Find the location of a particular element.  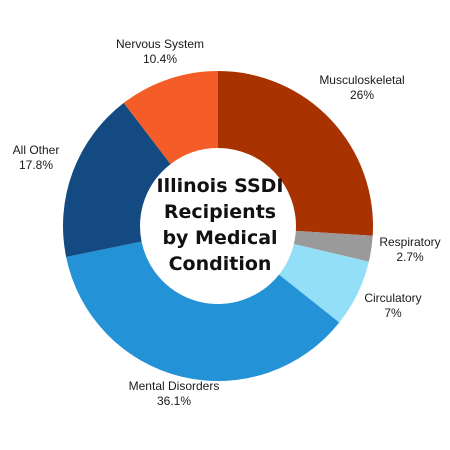

slice-value-nervous-system: 10.4% is located at coordinates (160, 59).